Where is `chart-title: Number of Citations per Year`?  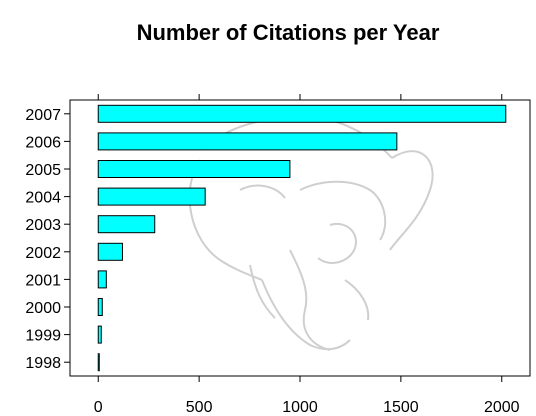 chart-title: Number of Citations per Year is located at coordinates (288, 32).